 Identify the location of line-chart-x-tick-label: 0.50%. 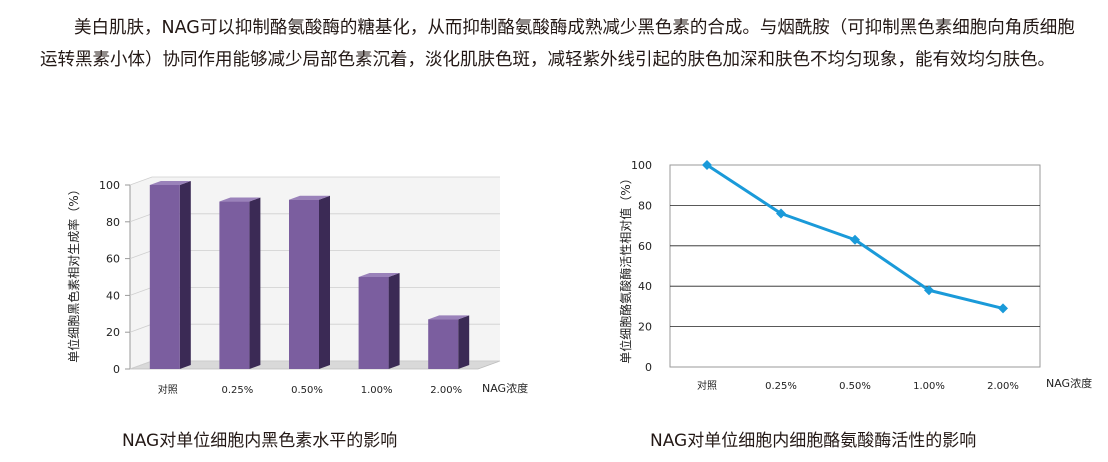
(855, 386).